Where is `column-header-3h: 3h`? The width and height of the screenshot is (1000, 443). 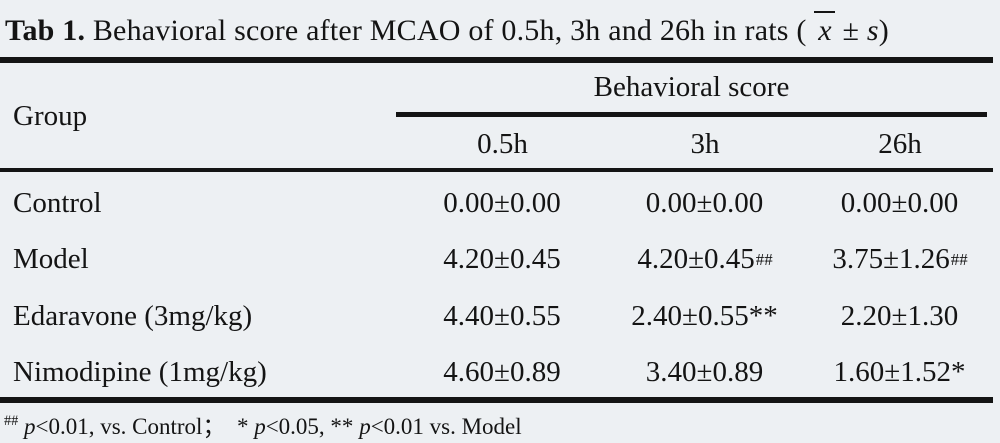
column-header-3h: 3h is located at coordinates (705, 144).